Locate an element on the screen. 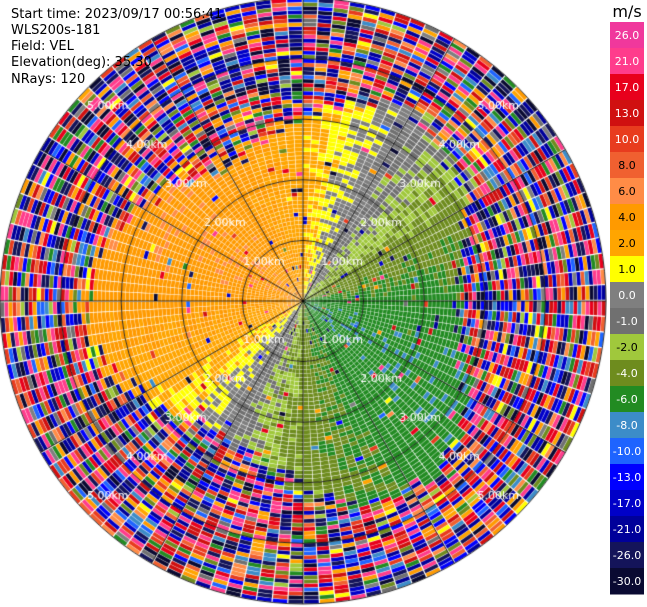 The width and height of the screenshot is (647, 607). colorbar-tick-label: -2.0 is located at coordinates (626, 347).